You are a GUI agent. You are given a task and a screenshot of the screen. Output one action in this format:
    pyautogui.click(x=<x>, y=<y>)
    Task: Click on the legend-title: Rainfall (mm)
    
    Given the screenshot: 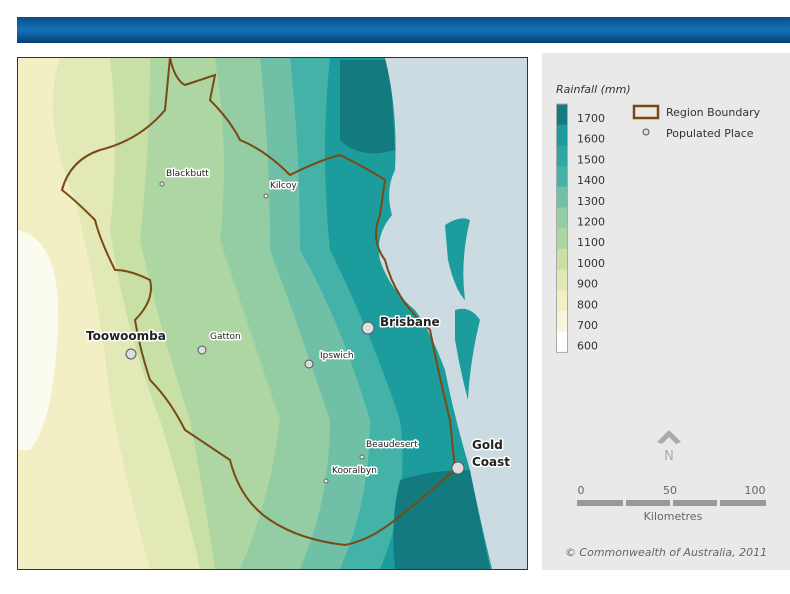 What is the action you would take?
    pyautogui.click(x=593, y=89)
    